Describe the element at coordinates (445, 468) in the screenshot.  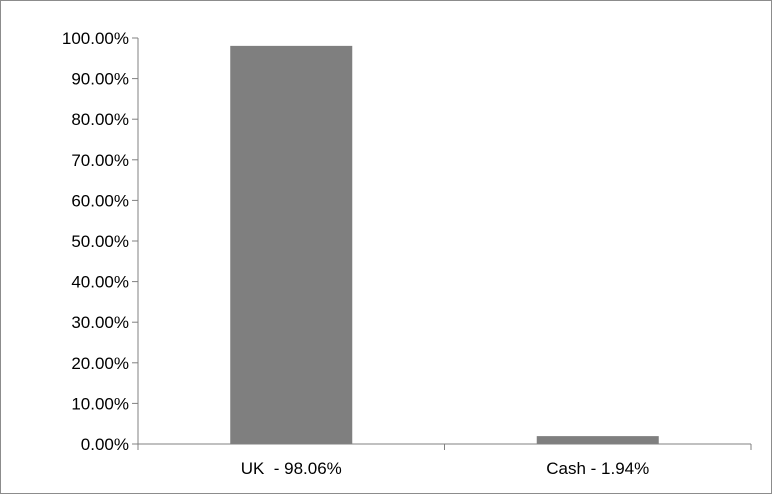
I see `x-axis-labels: UK - 98.06% Cash - 1.94%` at that location.